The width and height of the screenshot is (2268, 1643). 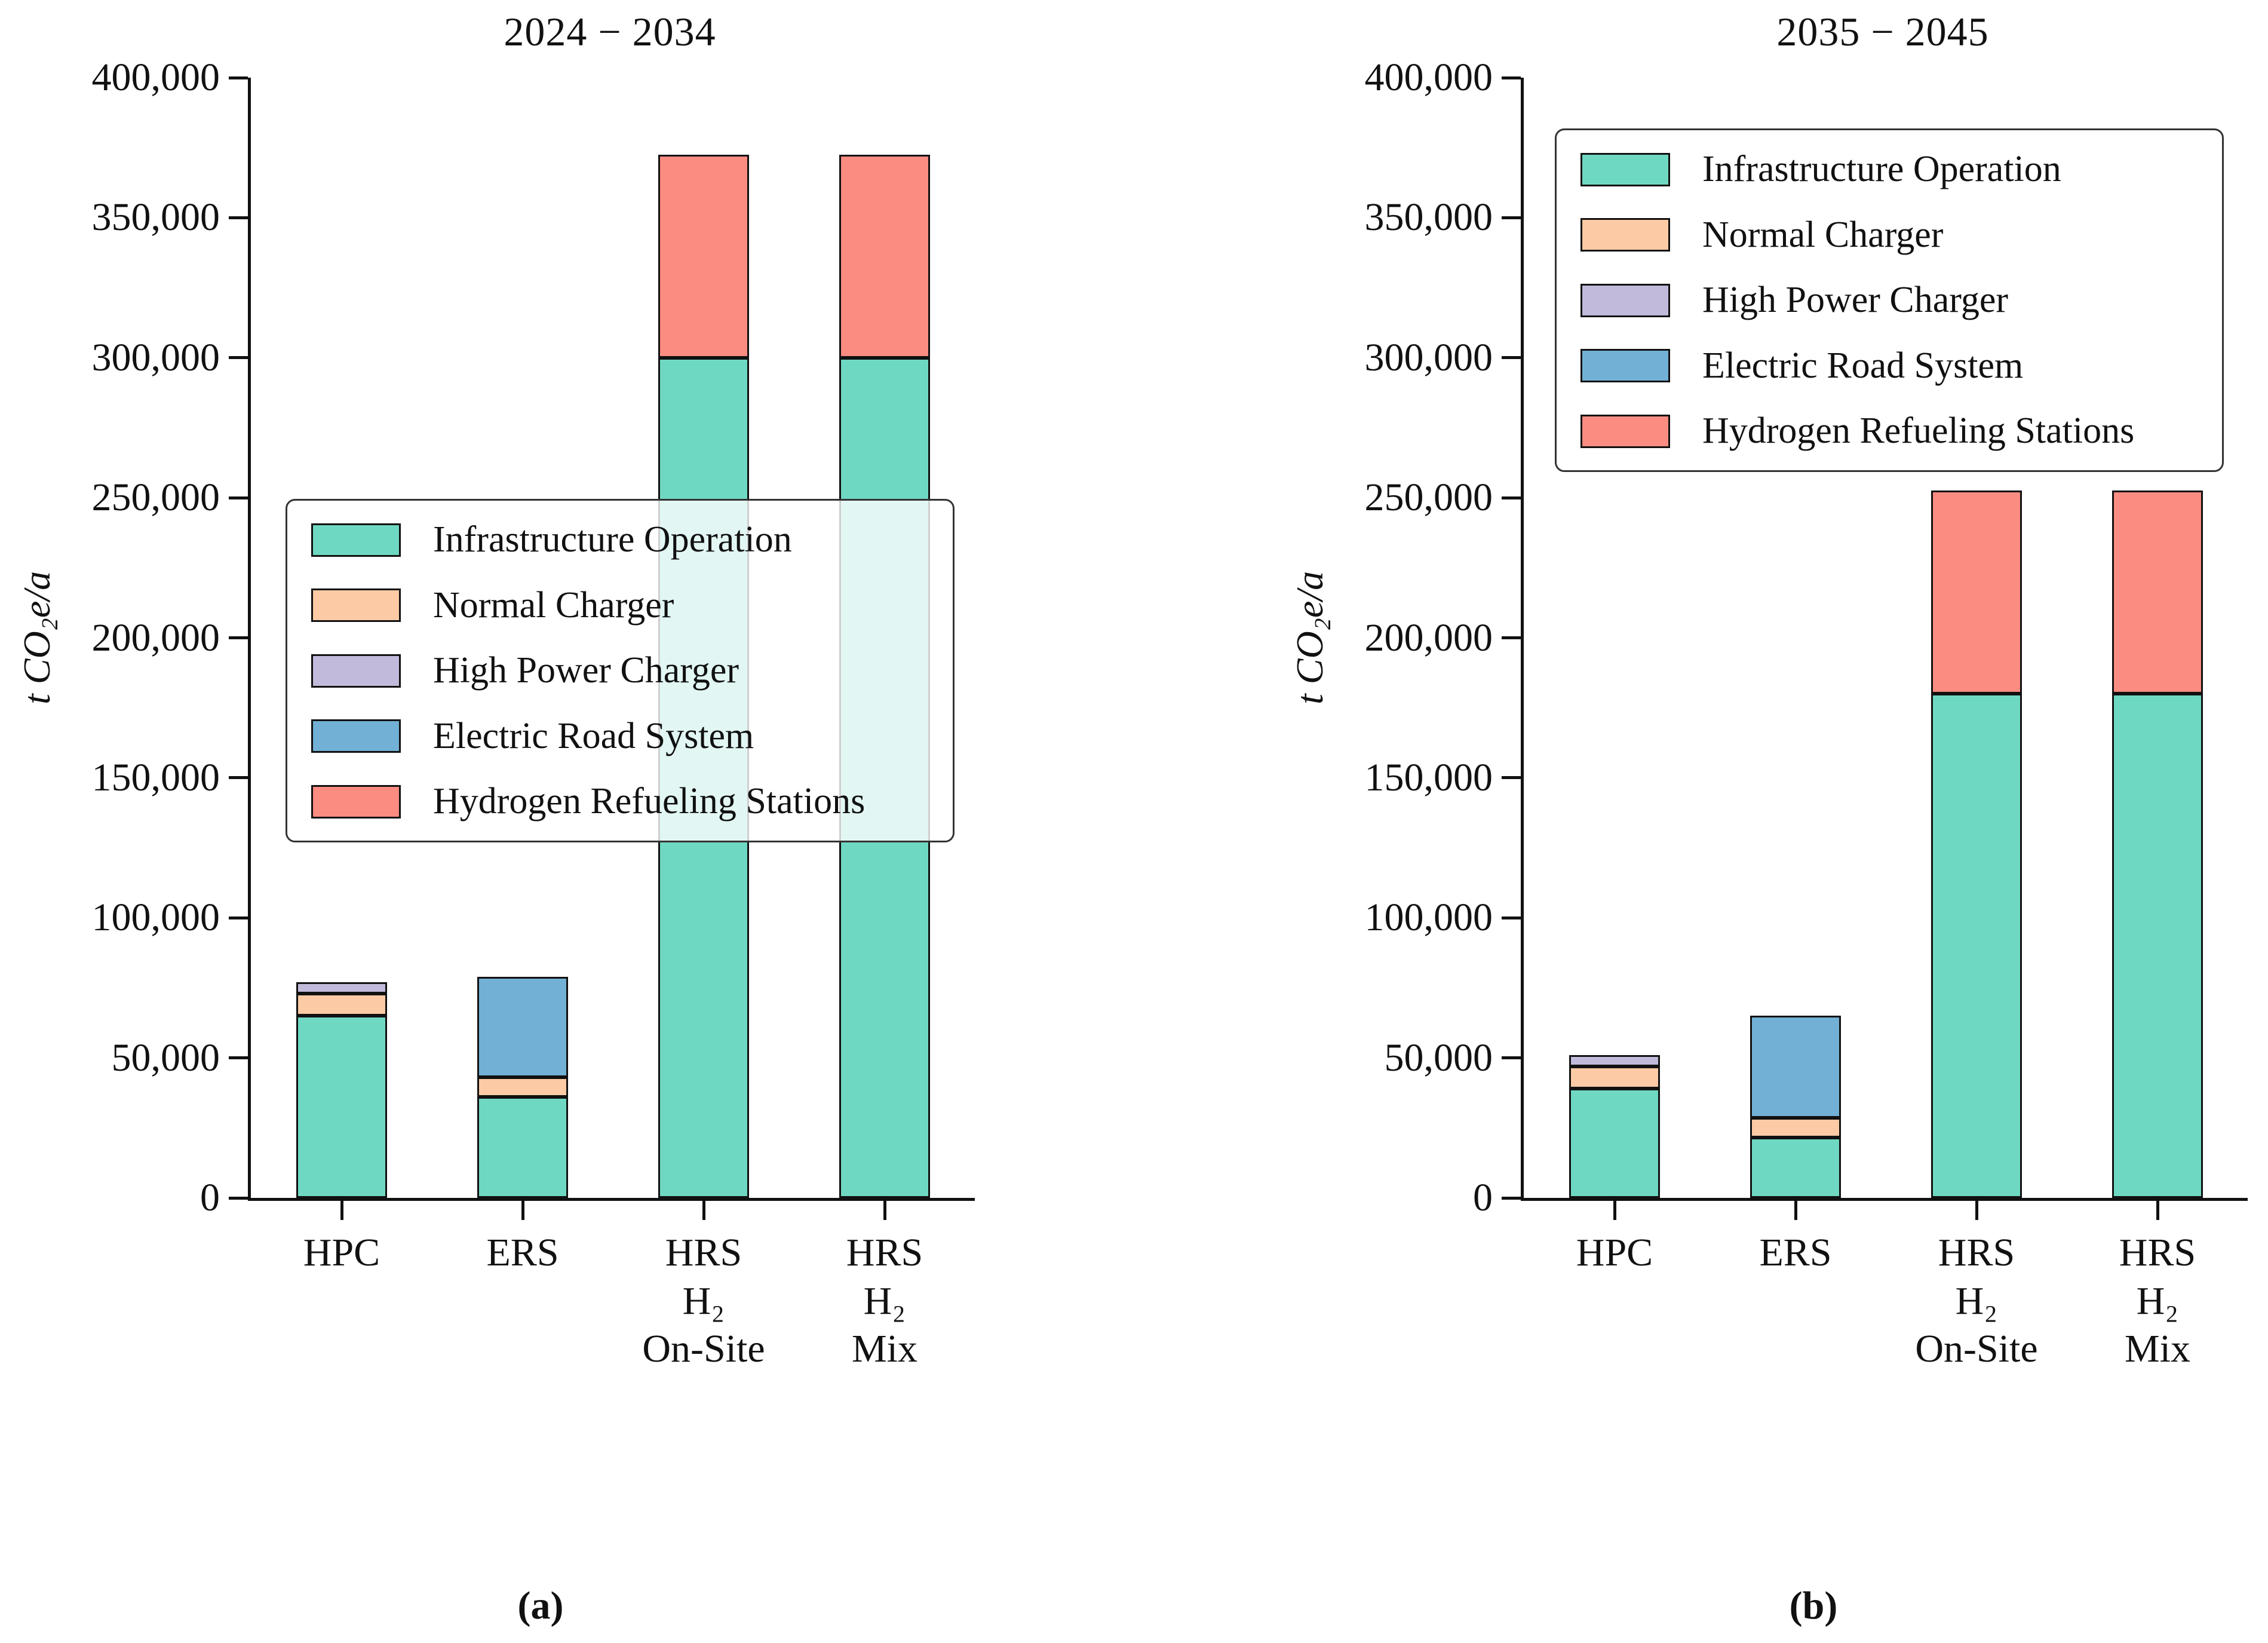 What do you see at coordinates (610, 31) in the screenshot?
I see `chart-a-title: 2024 − 2034` at bounding box center [610, 31].